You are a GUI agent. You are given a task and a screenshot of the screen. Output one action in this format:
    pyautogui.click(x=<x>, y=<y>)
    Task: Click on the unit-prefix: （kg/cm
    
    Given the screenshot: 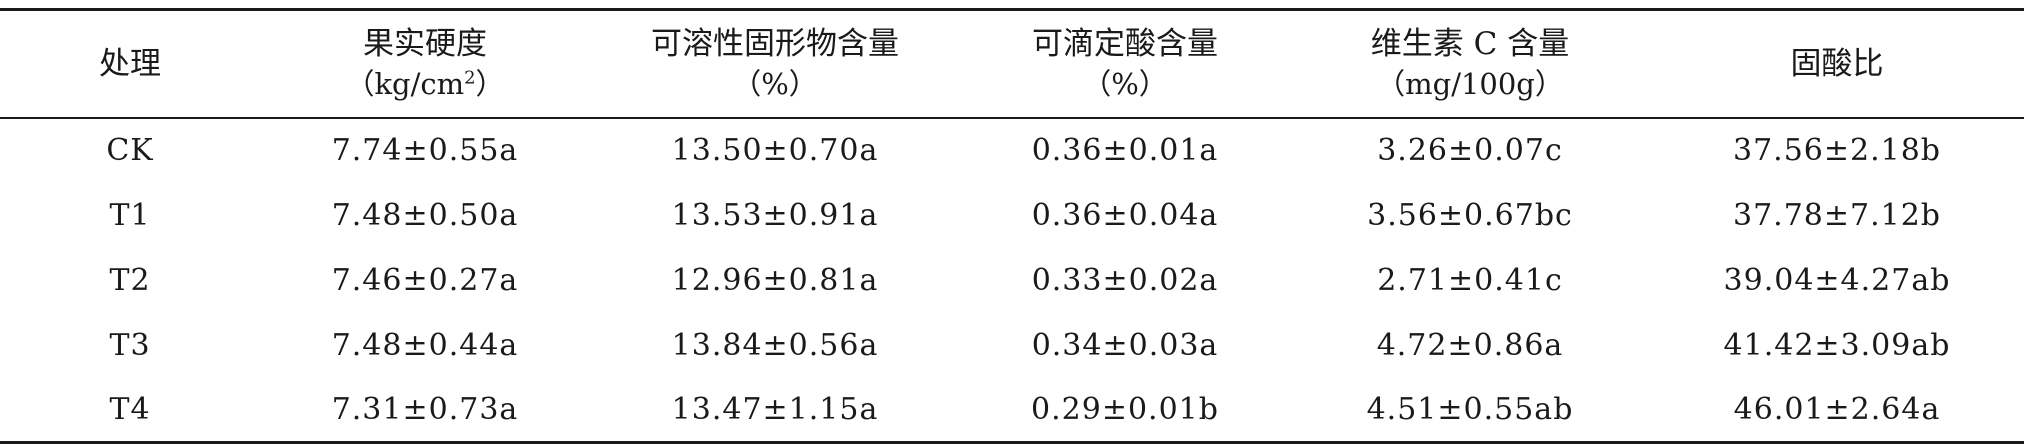 What is the action you would take?
    pyautogui.click(x=405, y=83)
    